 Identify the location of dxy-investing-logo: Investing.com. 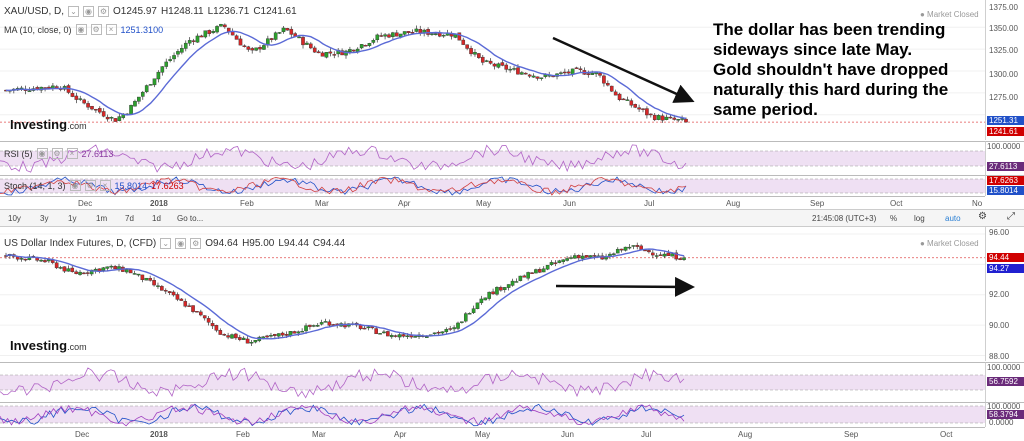
(48, 345).